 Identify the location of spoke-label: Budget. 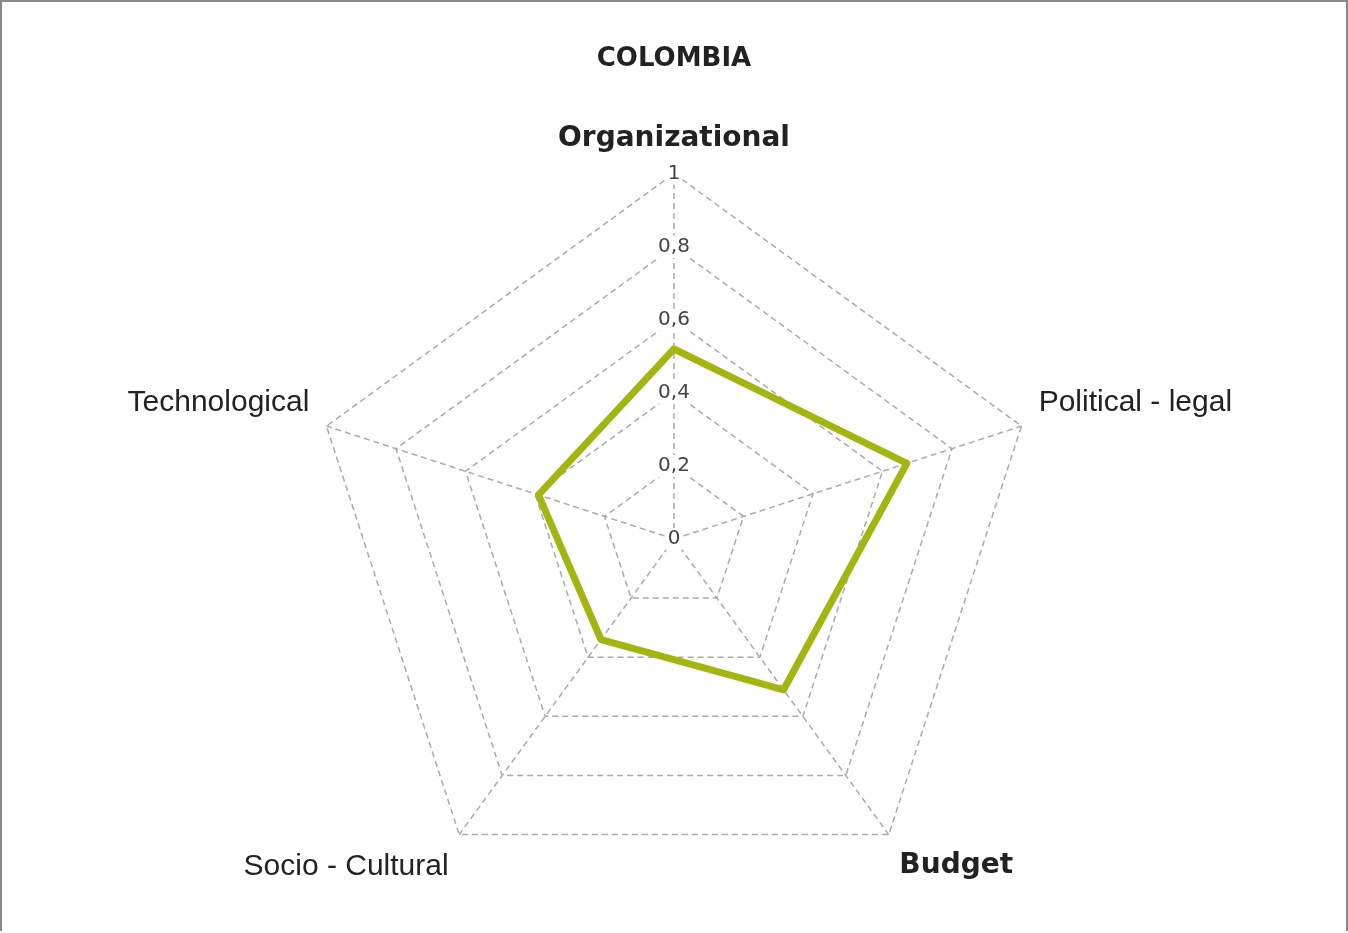
(956, 864).